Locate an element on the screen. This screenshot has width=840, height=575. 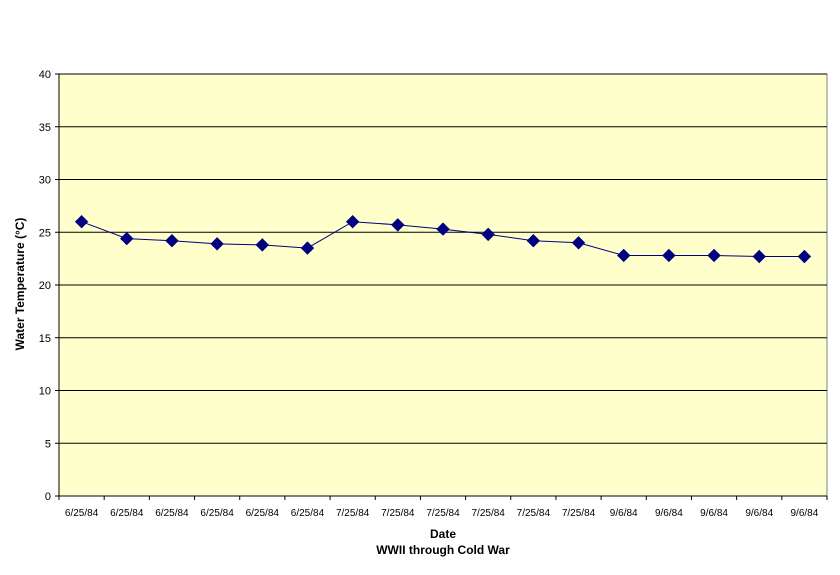
y-tick-label: 30 is located at coordinates (45, 181).